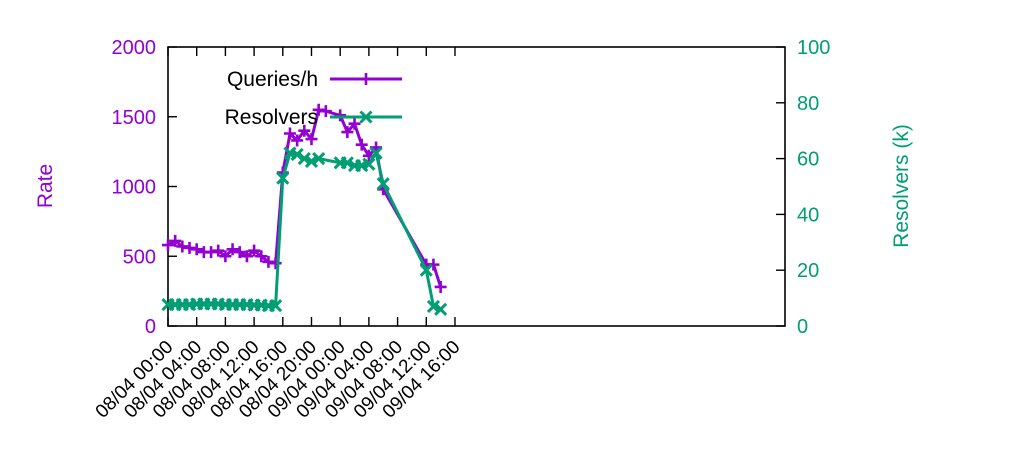 The width and height of the screenshot is (1024, 473). I want to click on y-tick-label: 0, so click(150, 327).